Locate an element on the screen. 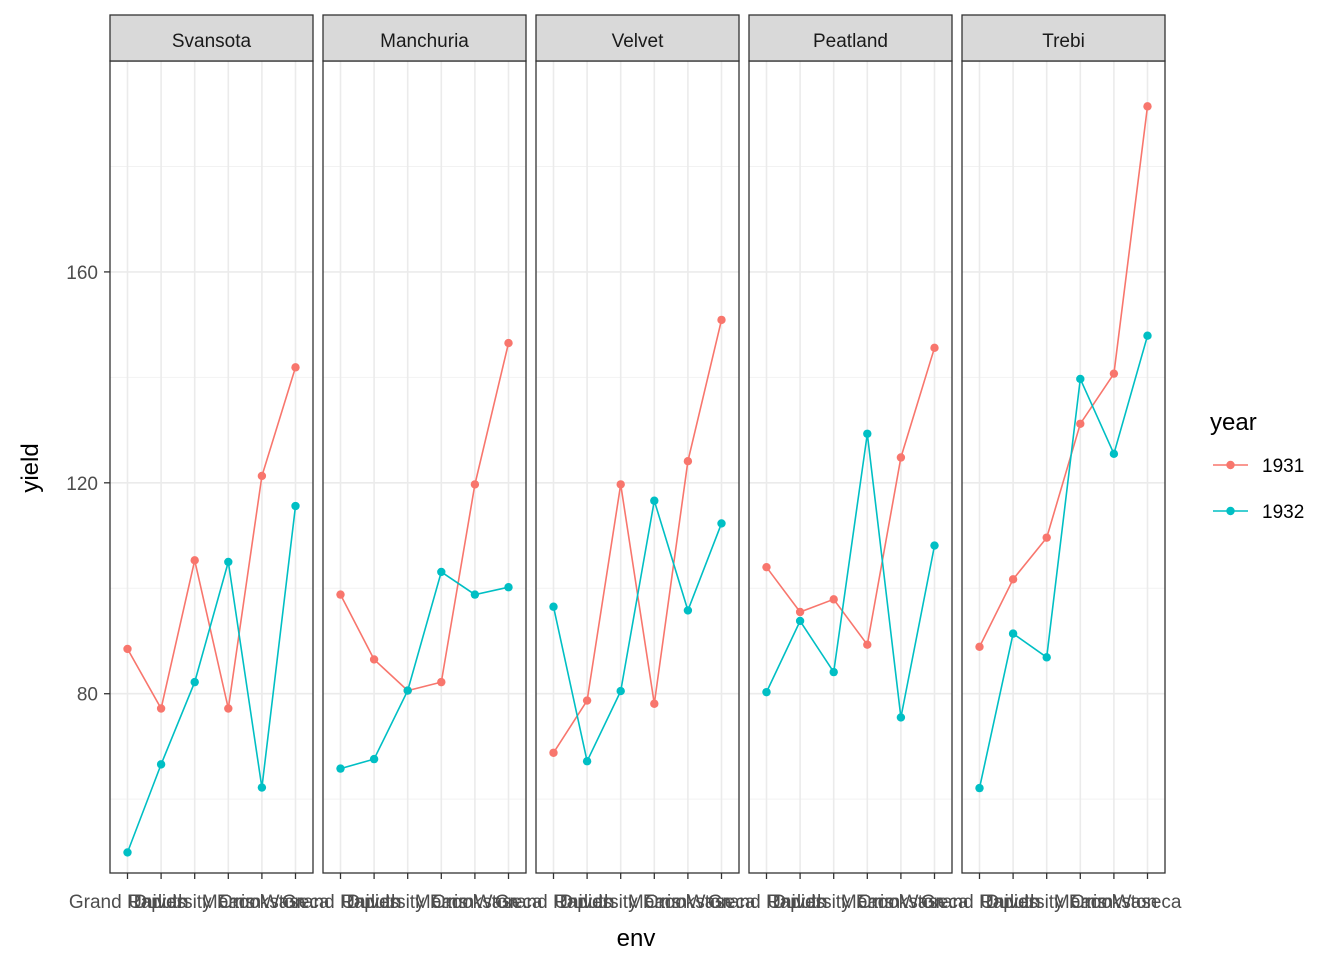  legend-entry-1931: 1931 is located at coordinates (1258, 466).